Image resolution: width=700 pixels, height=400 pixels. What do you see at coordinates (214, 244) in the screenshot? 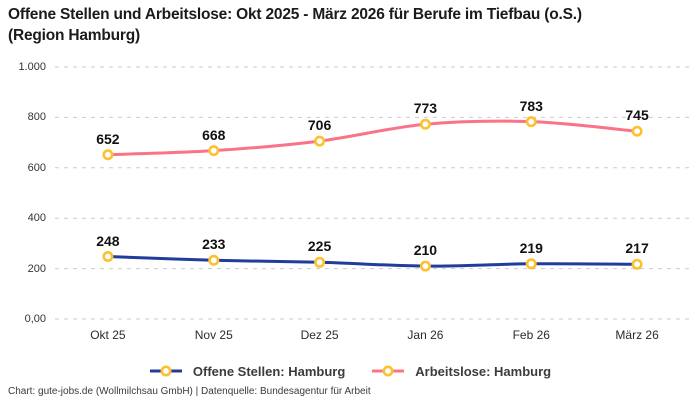
I see `data-point-label: 233` at bounding box center [214, 244].